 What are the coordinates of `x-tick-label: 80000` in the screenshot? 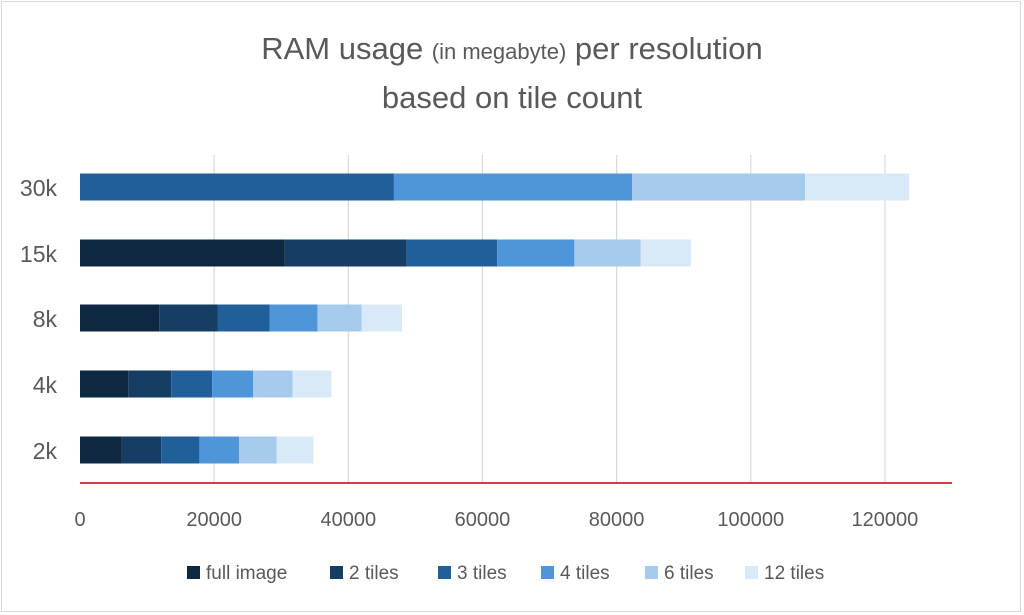 It's located at (617, 520).